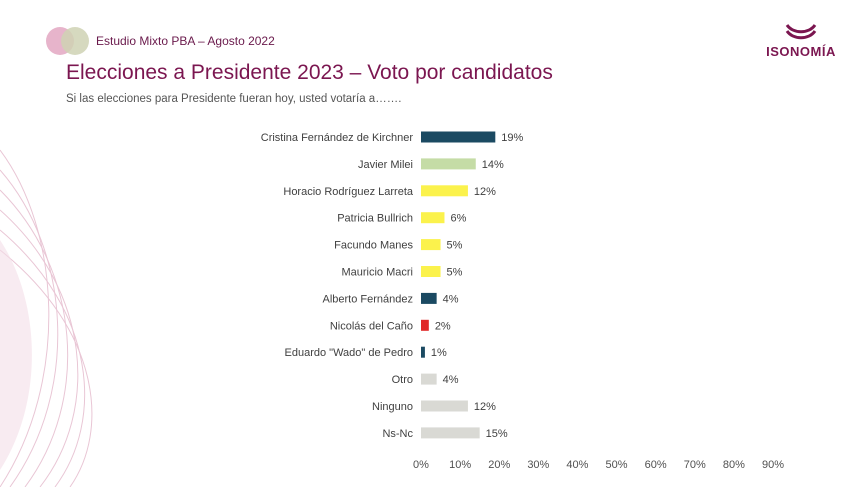 The image size is (862, 487). I want to click on x-tick-label: 50%, so click(617, 465).